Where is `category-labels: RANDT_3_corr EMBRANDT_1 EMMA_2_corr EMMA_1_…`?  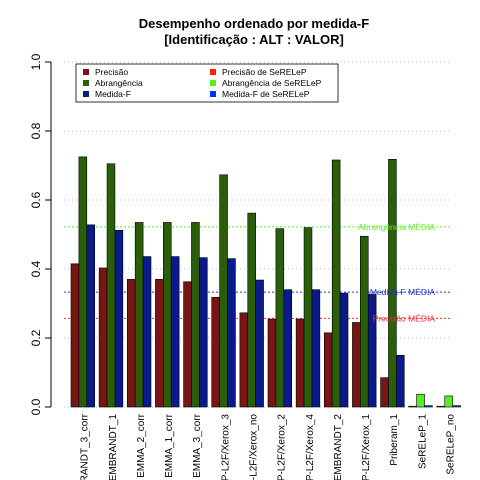 category-labels: RANDT_3_corr EMBRANDT_1 EMMA_2_corr EMMA_1_… is located at coordinates (268, 446).